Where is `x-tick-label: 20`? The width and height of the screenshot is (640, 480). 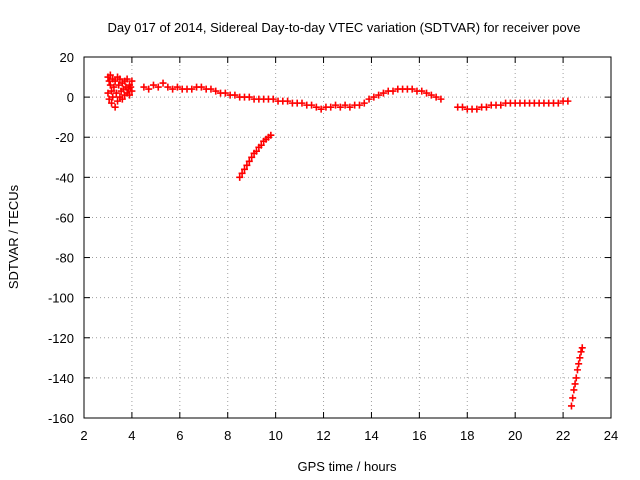 x-tick-label: 20 is located at coordinates (515, 435).